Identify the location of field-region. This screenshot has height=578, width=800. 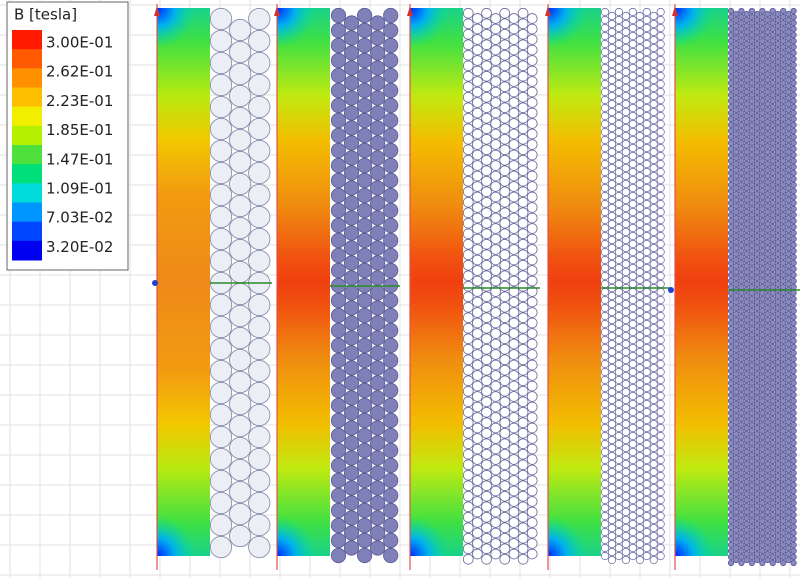
(701, 282).